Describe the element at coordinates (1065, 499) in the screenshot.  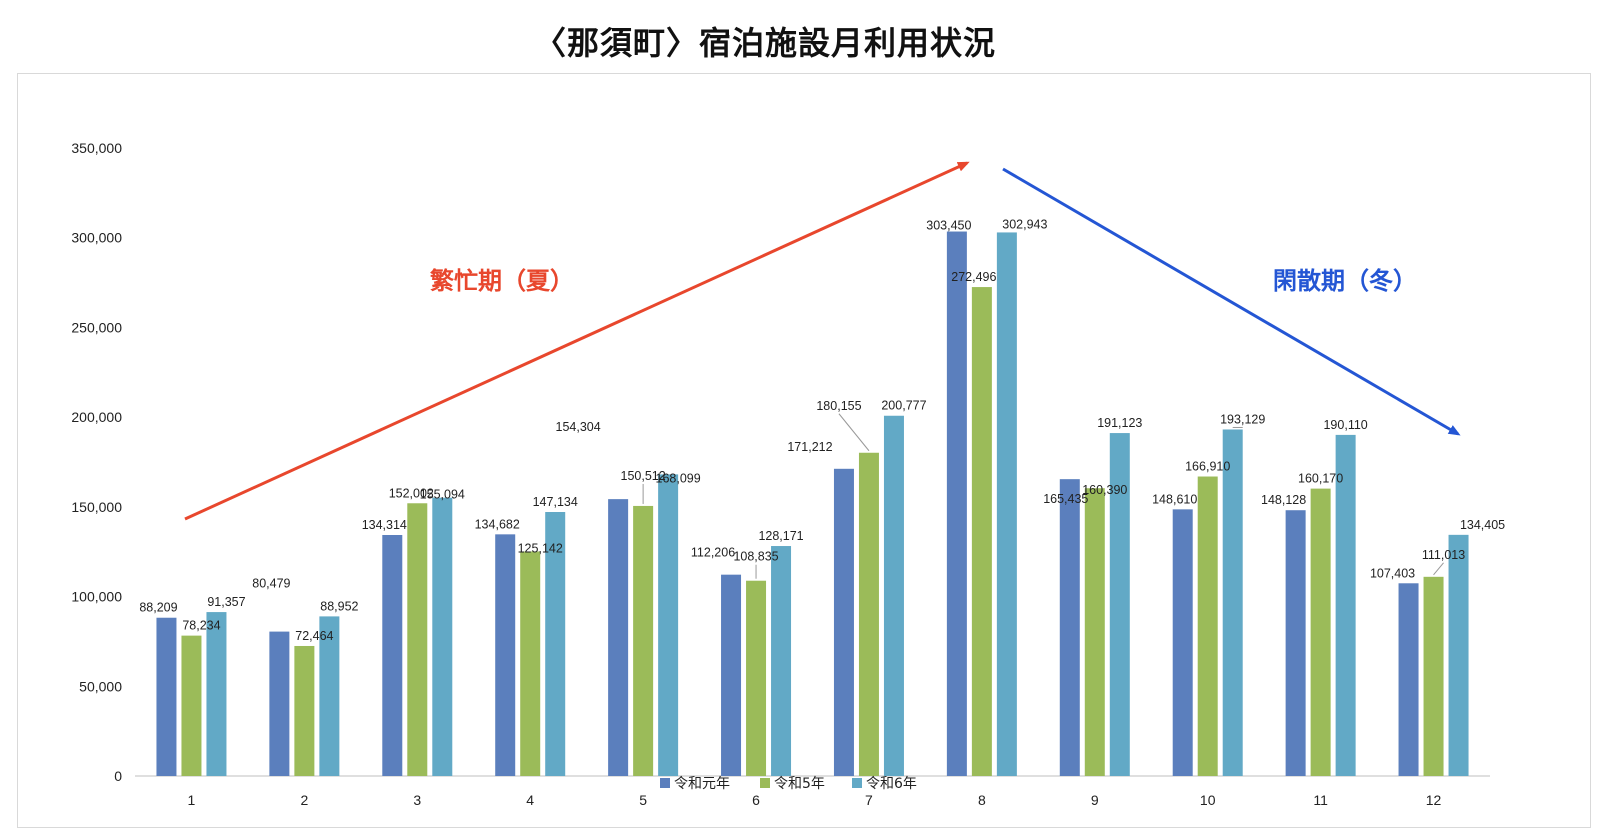
I see `data-label: 165,435` at that location.